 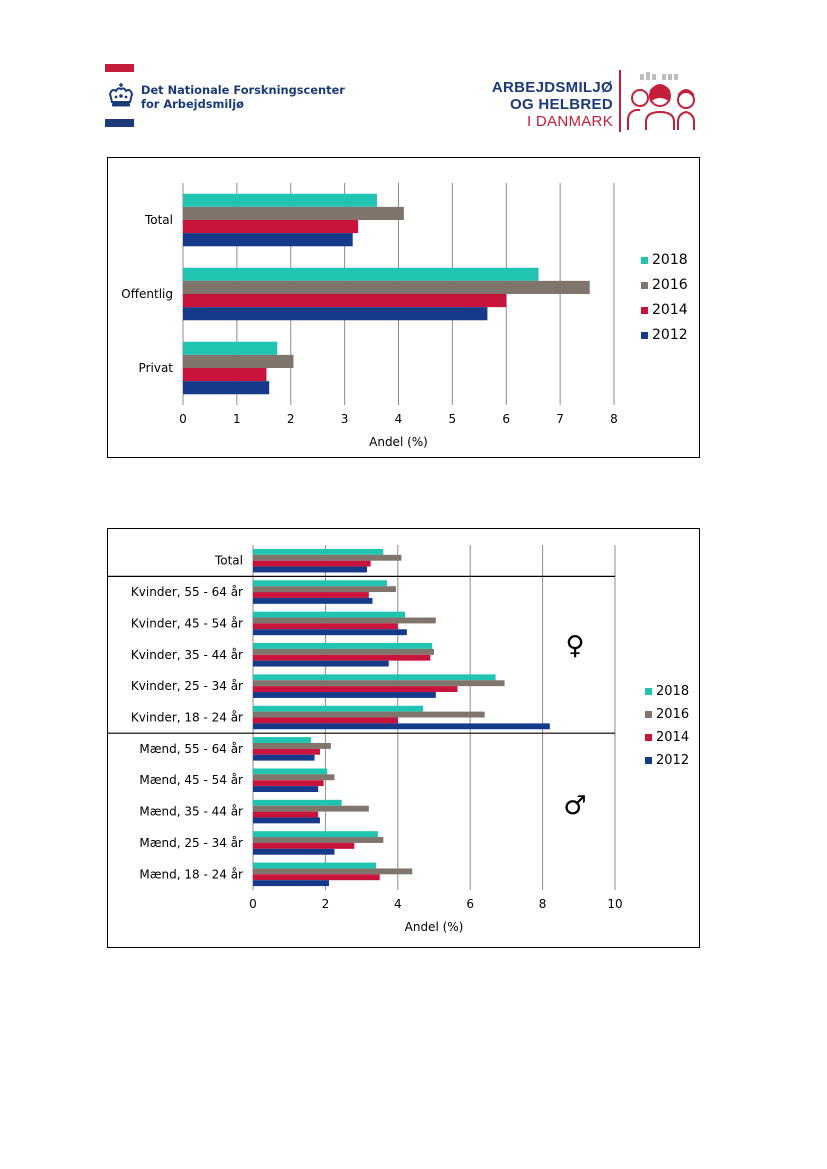 What do you see at coordinates (335, 314) in the screenshot?
I see `bar-offentlig-2012` at bounding box center [335, 314].